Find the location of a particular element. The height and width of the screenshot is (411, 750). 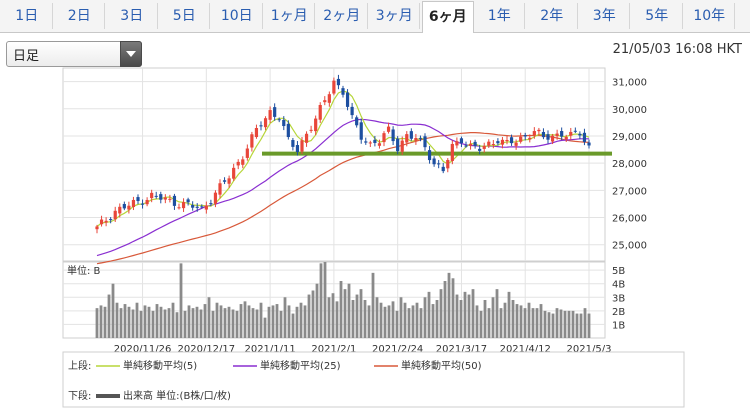

x-tick-label: 2021/2/24 is located at coordinates (397, 349).